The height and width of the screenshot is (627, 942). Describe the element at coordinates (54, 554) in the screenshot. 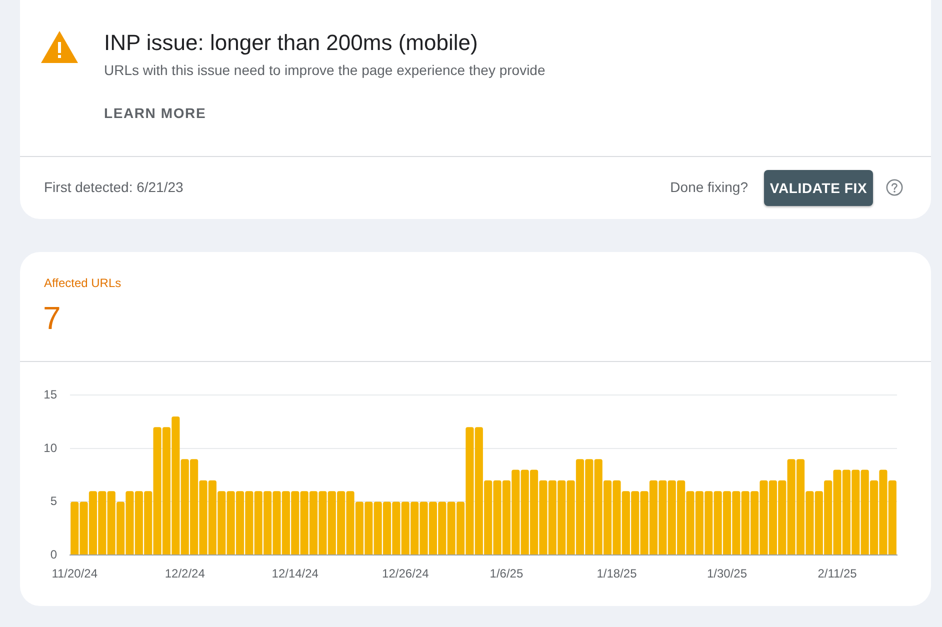

I see `y-tick-label: 0` at that location.